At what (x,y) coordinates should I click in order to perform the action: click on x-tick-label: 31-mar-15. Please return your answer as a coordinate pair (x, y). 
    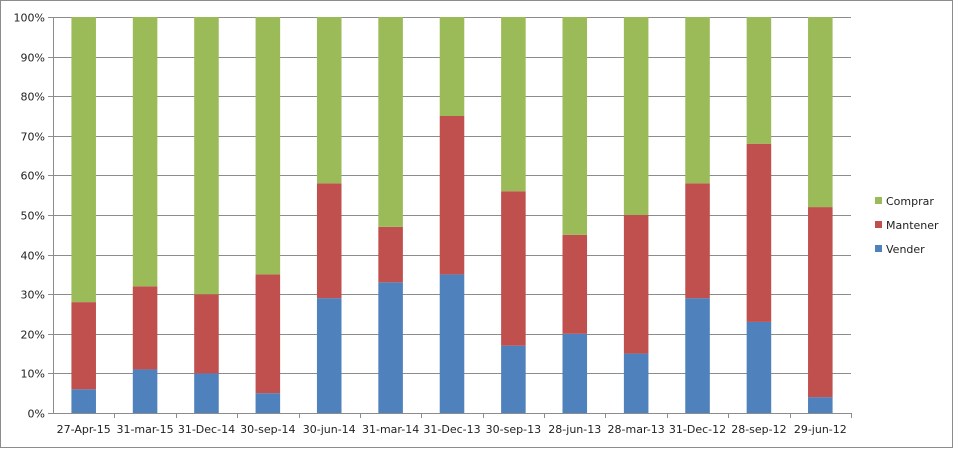
    Looking at the image, I should click on (144, 429).